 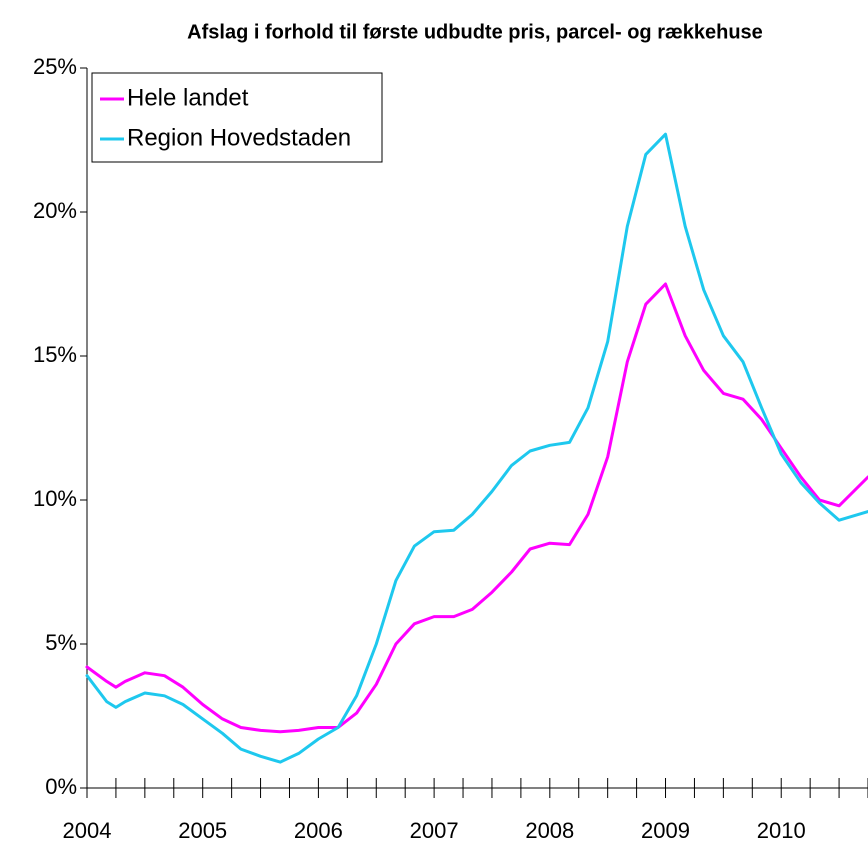 What do you see at coordinates (237, 117) in the screenshot?
I see `legend-box` at bounding box center [237, 117].